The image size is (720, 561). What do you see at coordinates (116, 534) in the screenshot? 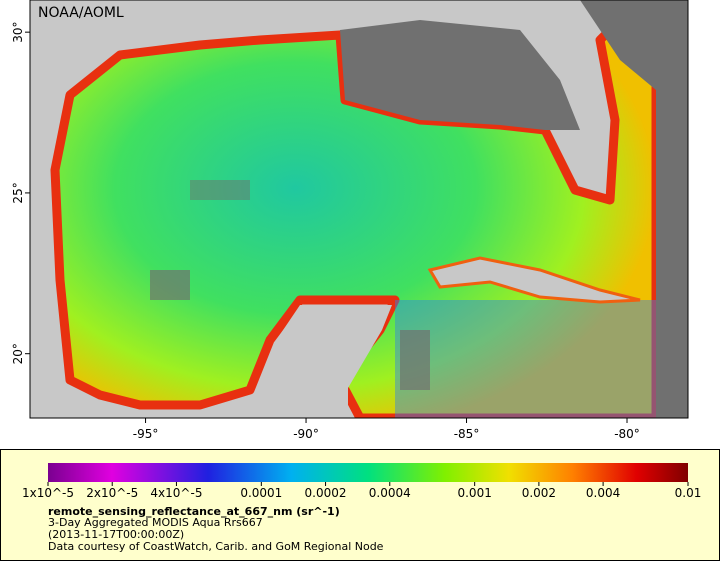
I see `caption-line: (2013-11-17T00:00:00Z)` at bounding box center [116, 534].